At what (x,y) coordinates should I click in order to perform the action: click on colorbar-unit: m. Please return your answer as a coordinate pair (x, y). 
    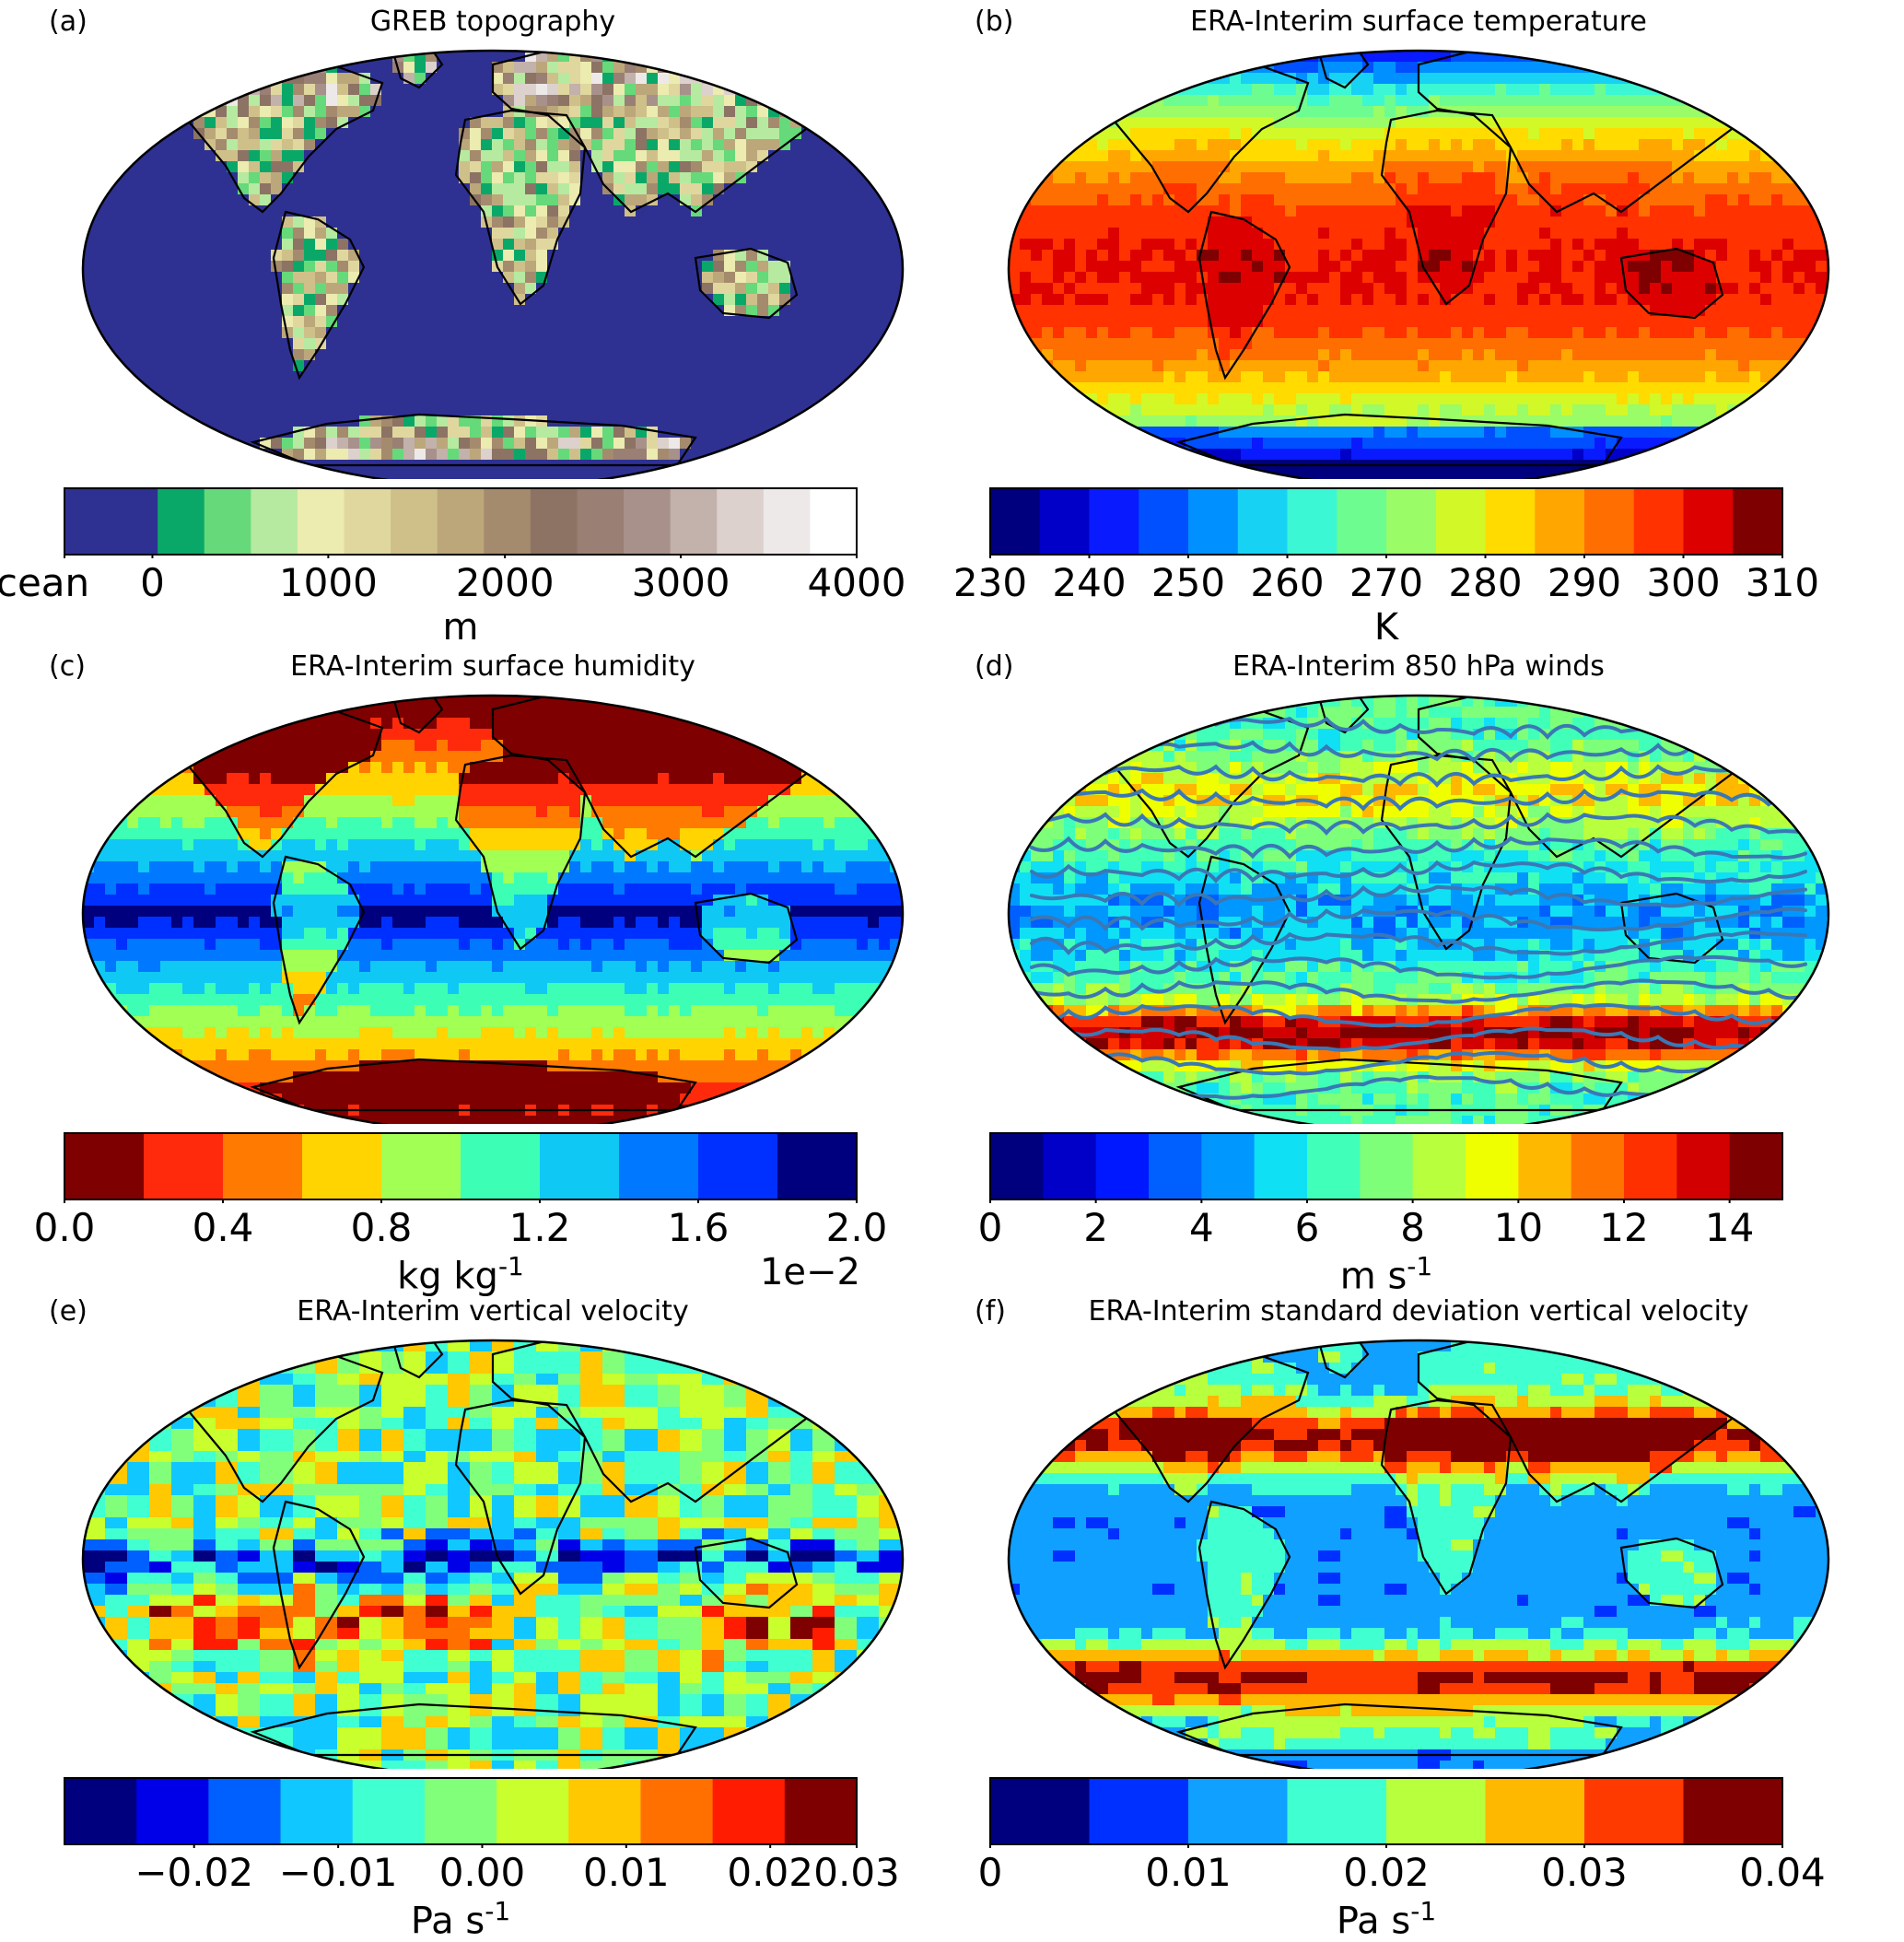
    Looking at the image, I should click on (461, 627).